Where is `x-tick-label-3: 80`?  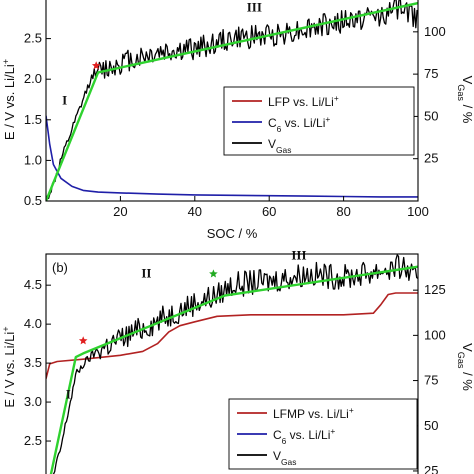 x-tick-label-3: 80 is located at coordinates (343, 211).